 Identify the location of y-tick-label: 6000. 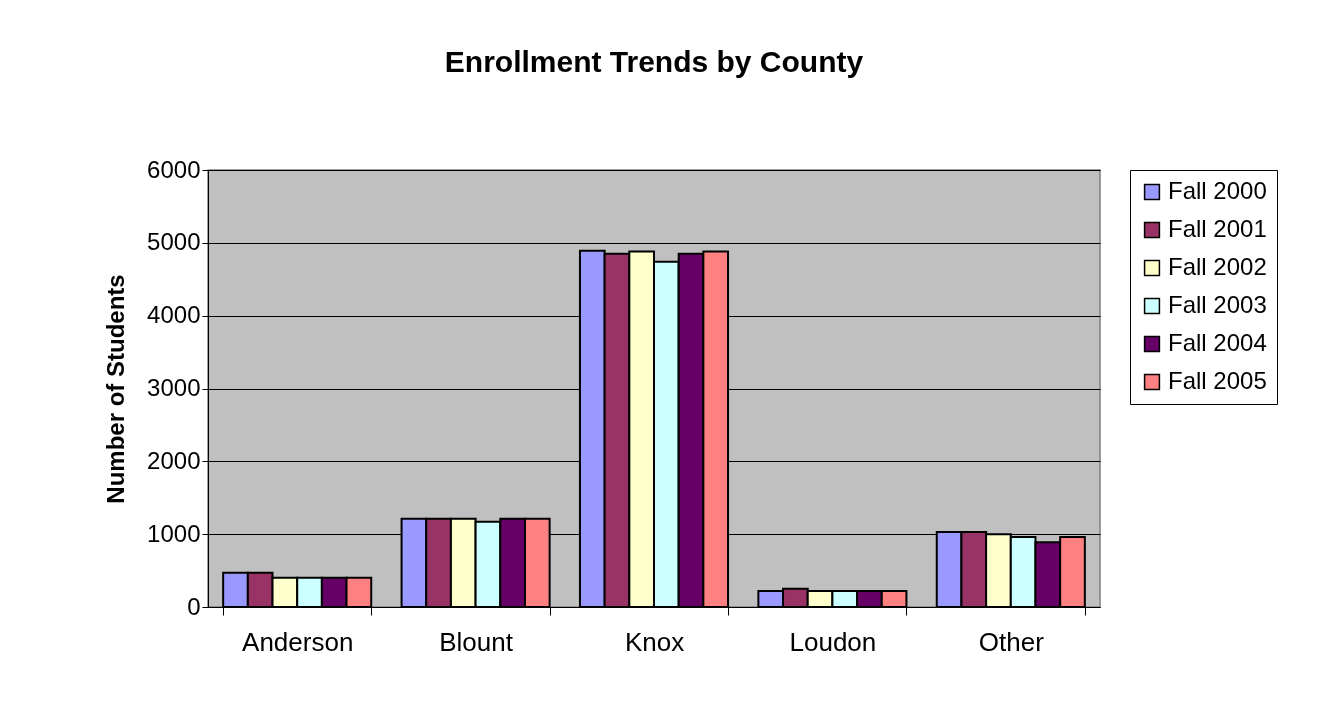
(174, 169).